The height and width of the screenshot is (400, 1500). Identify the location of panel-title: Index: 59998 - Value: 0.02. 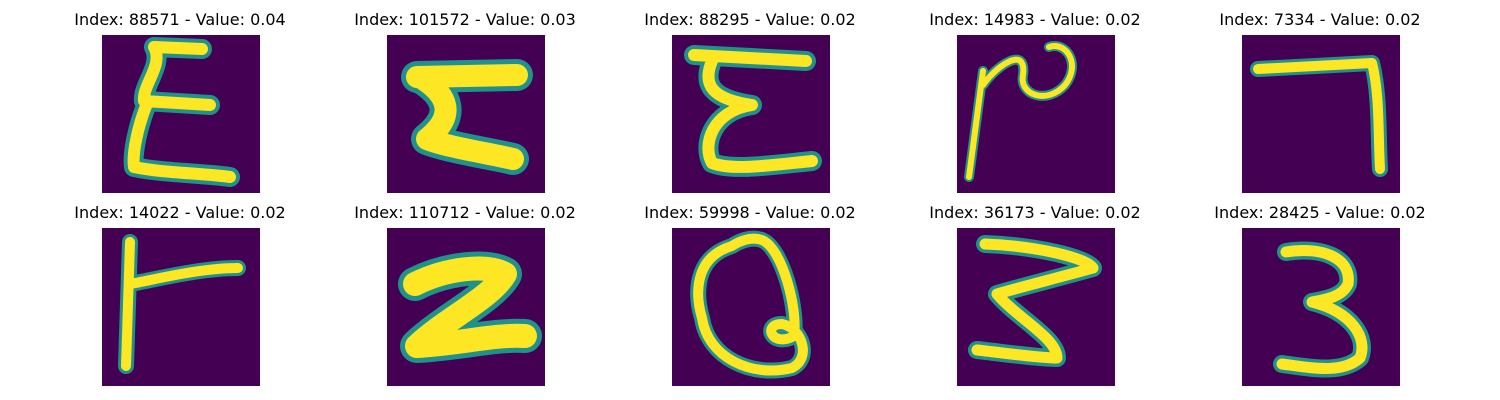
(750, 212).